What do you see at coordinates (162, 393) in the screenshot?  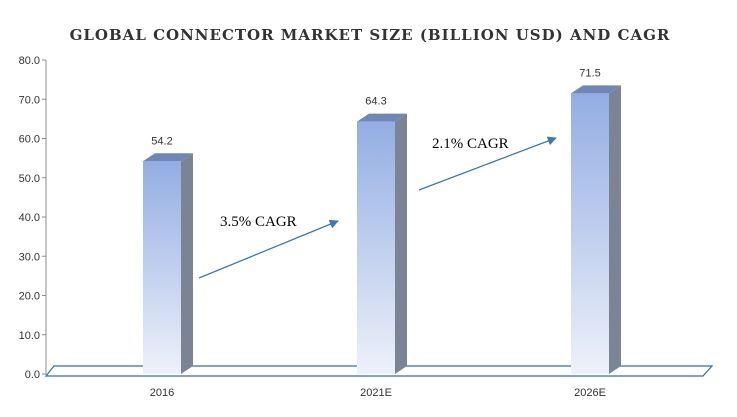 I see `x-tick-label: 2016` at bounding box center [162, 393].